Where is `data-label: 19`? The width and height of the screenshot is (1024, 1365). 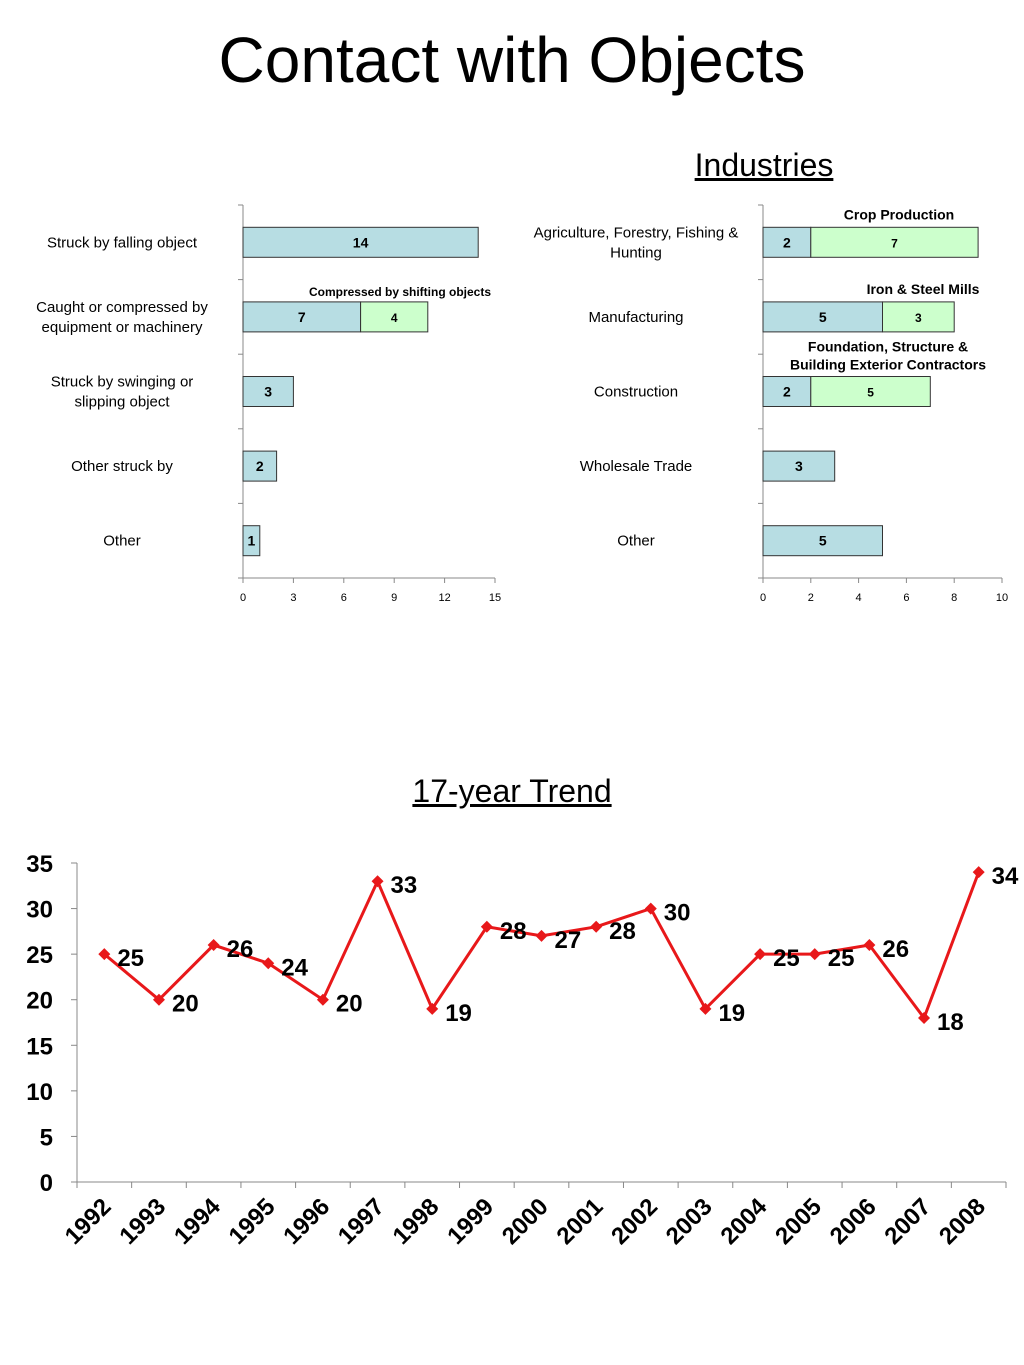
data-label: 19 is located at coordinates (731, 1013).